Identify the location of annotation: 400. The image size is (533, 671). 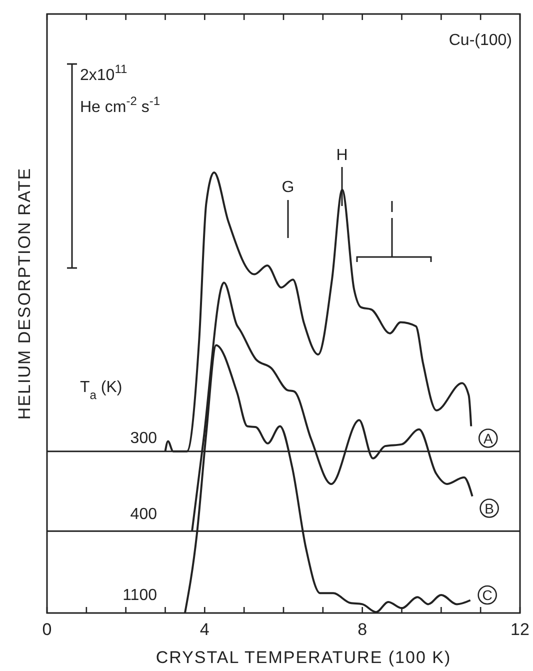
(144, 514).